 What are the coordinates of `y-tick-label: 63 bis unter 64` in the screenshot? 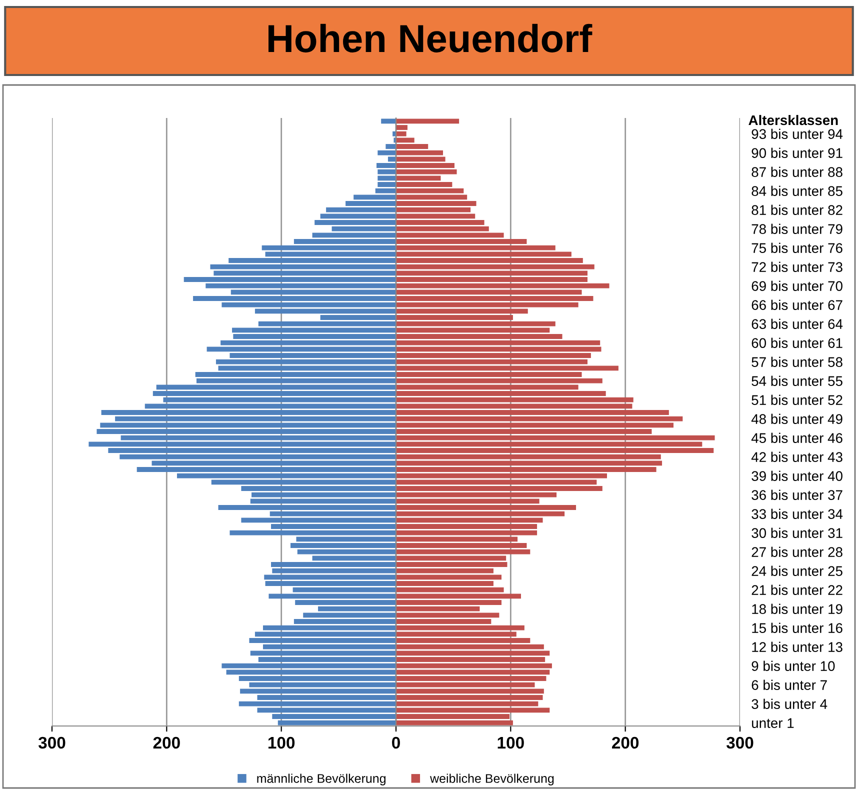 It's located at (797, 324).